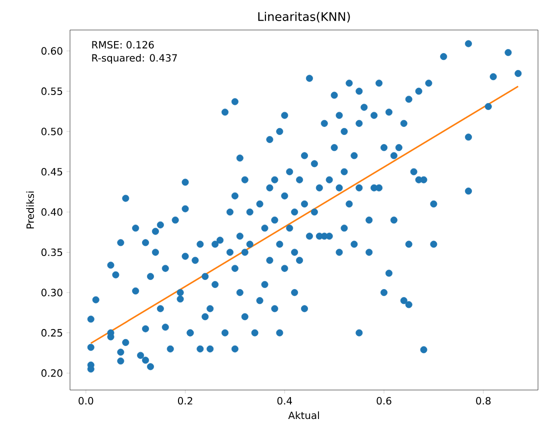  What do you see at coordinates (123, 44) in the screenshot?
I see `annotation: RMSE: 0.126` at bounding box center [123, 44].